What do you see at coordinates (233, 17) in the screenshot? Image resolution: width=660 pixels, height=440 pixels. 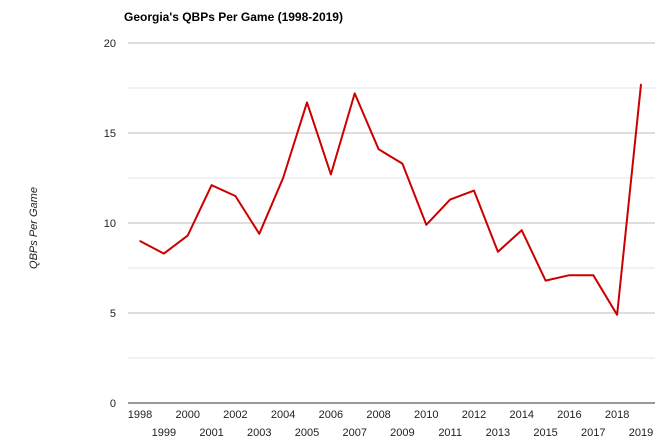 I see `chart-title: Georgia's QBPs Per Game (1998-2019)` at bounding box center [233, 17].